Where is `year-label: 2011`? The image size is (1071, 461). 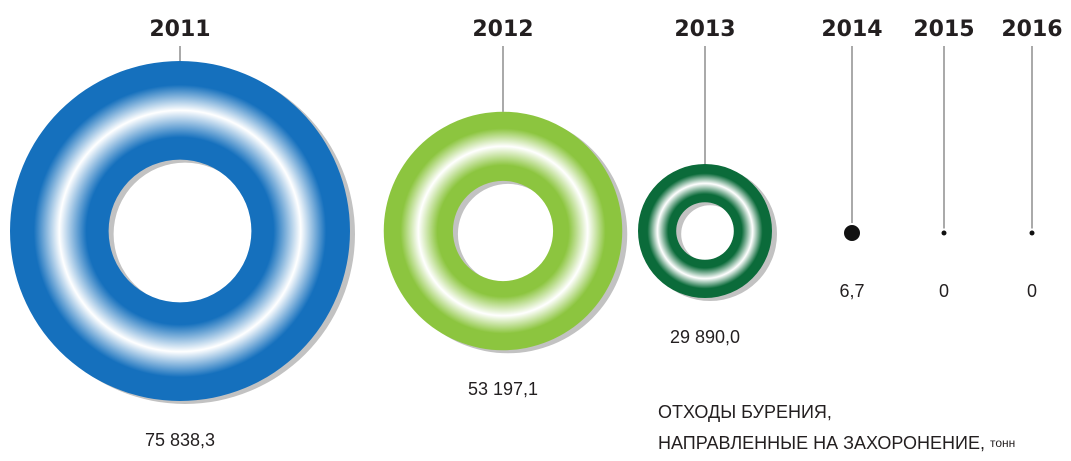 year-label: 2011 is located at coordinates (179, 29).